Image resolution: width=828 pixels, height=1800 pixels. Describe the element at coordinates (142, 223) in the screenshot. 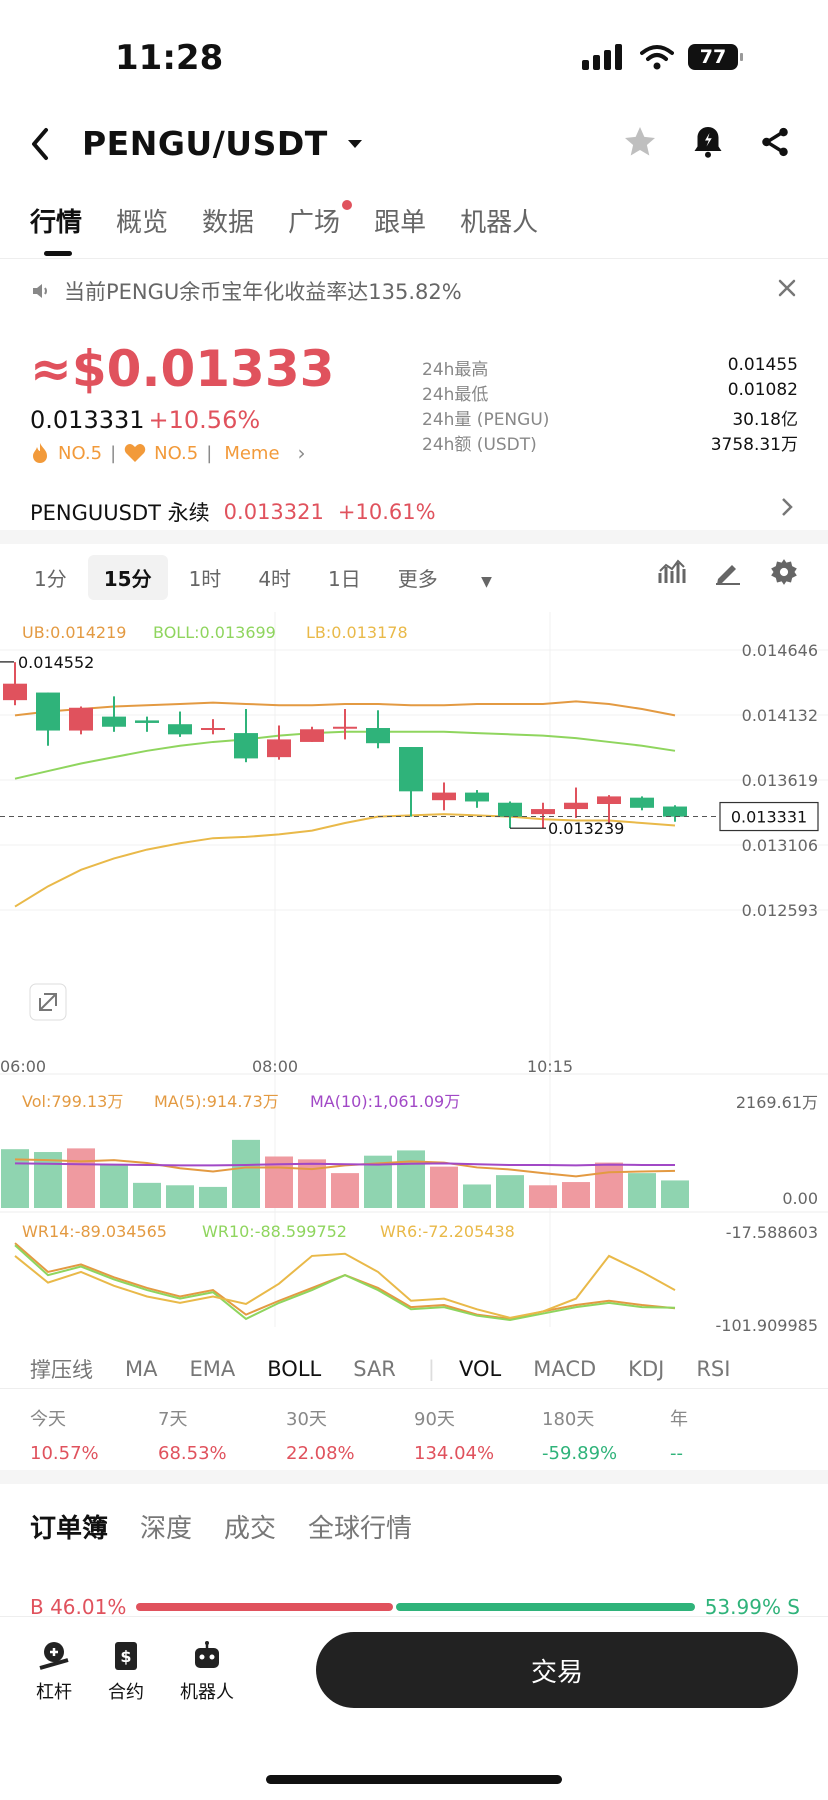

I see `tab-overview: 概览` at that location.